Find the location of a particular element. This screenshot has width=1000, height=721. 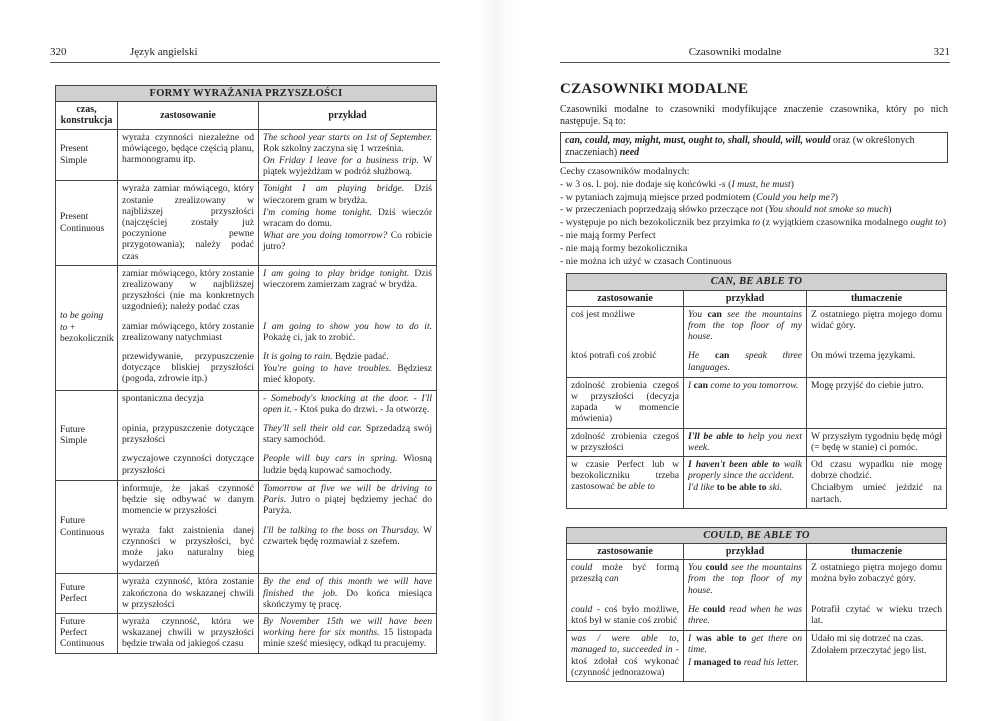

text-segment: could is located at coordinates (582, 568).